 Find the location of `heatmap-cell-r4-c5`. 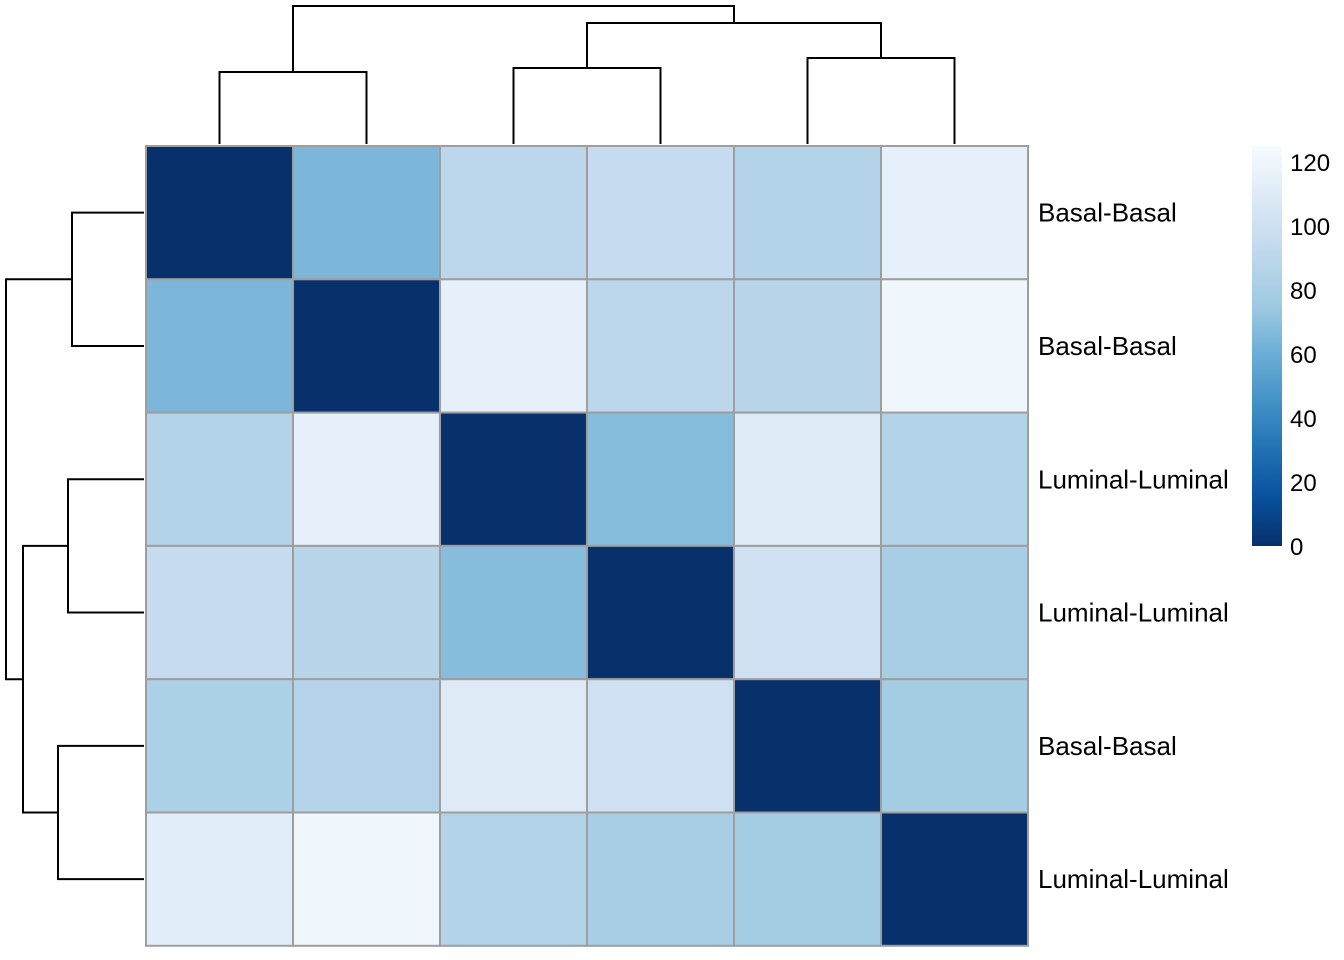

heatmap-cell-r4-c5 is located at coordinates (807, 612).